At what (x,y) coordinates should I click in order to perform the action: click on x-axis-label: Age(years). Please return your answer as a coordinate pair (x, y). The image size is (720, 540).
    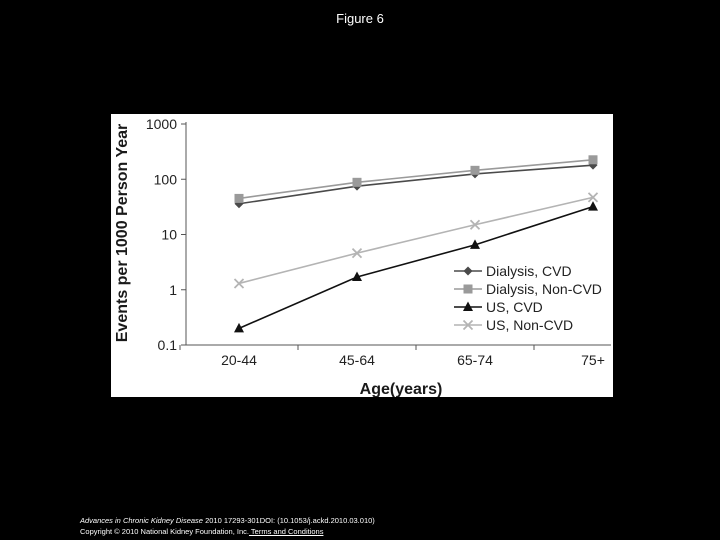
    Looking at the image, I should click on (401, 389).